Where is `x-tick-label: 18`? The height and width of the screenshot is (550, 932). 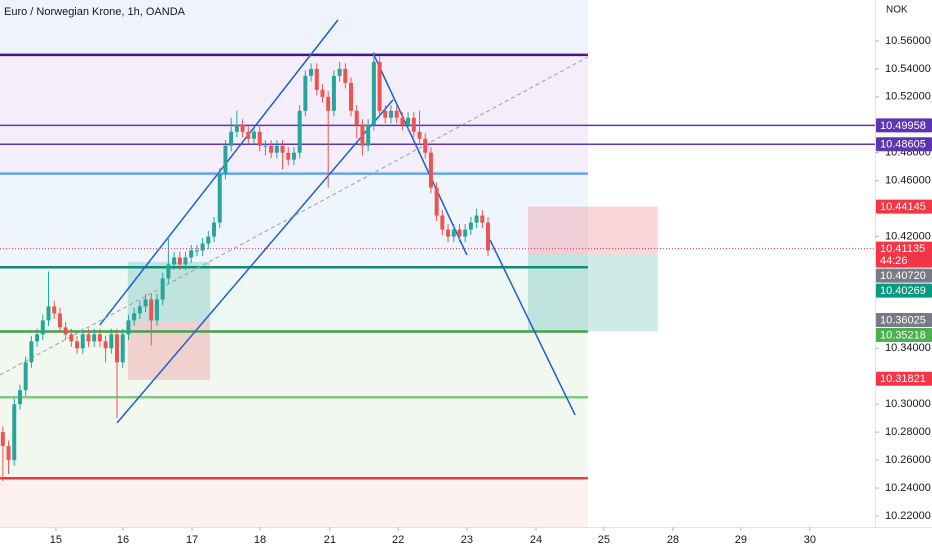 x-tick-label: 18 is located at coordinates (260, 540).